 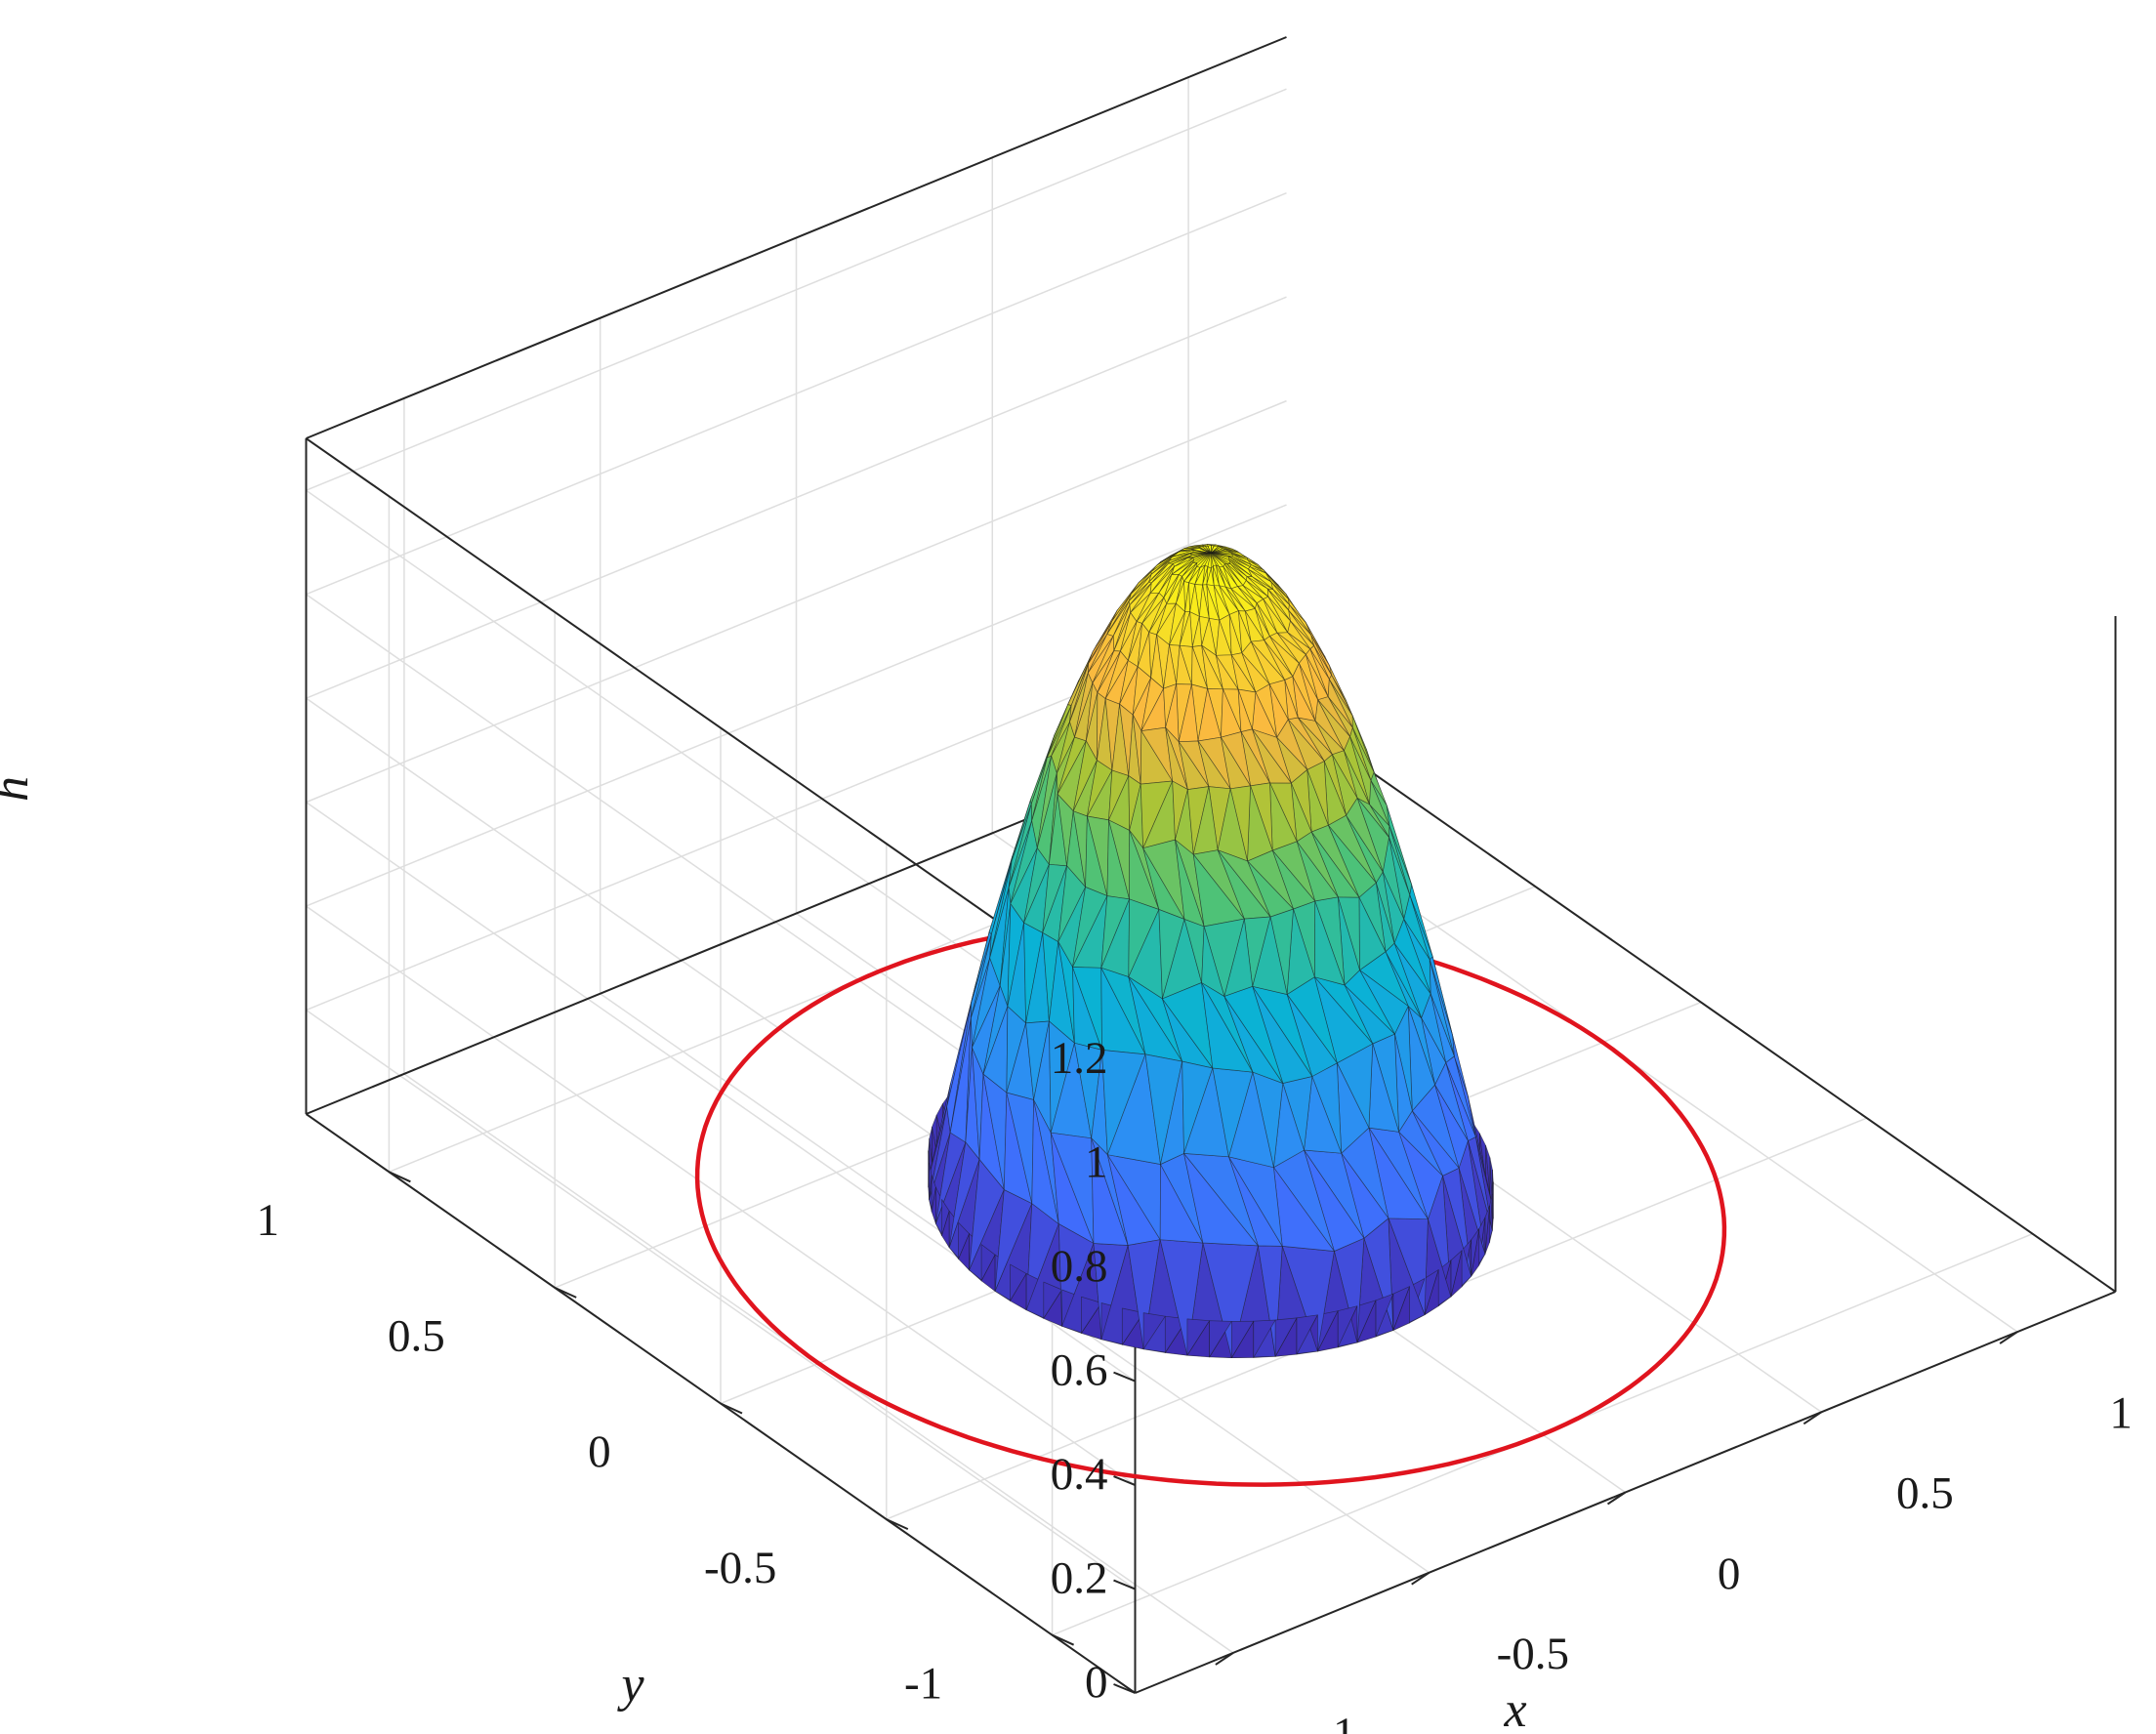 What do you see at coordinates (599, 1451) in the screenshot?
I see `y-tick-label: 0` at bounding box center [599, 1451].